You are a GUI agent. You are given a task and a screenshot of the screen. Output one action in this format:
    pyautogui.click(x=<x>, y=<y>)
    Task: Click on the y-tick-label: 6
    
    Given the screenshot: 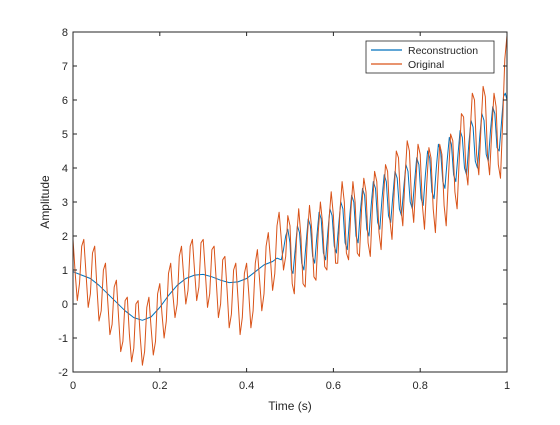 What is the action you would take?
    pyautogui.click(x=65, y=101)
    